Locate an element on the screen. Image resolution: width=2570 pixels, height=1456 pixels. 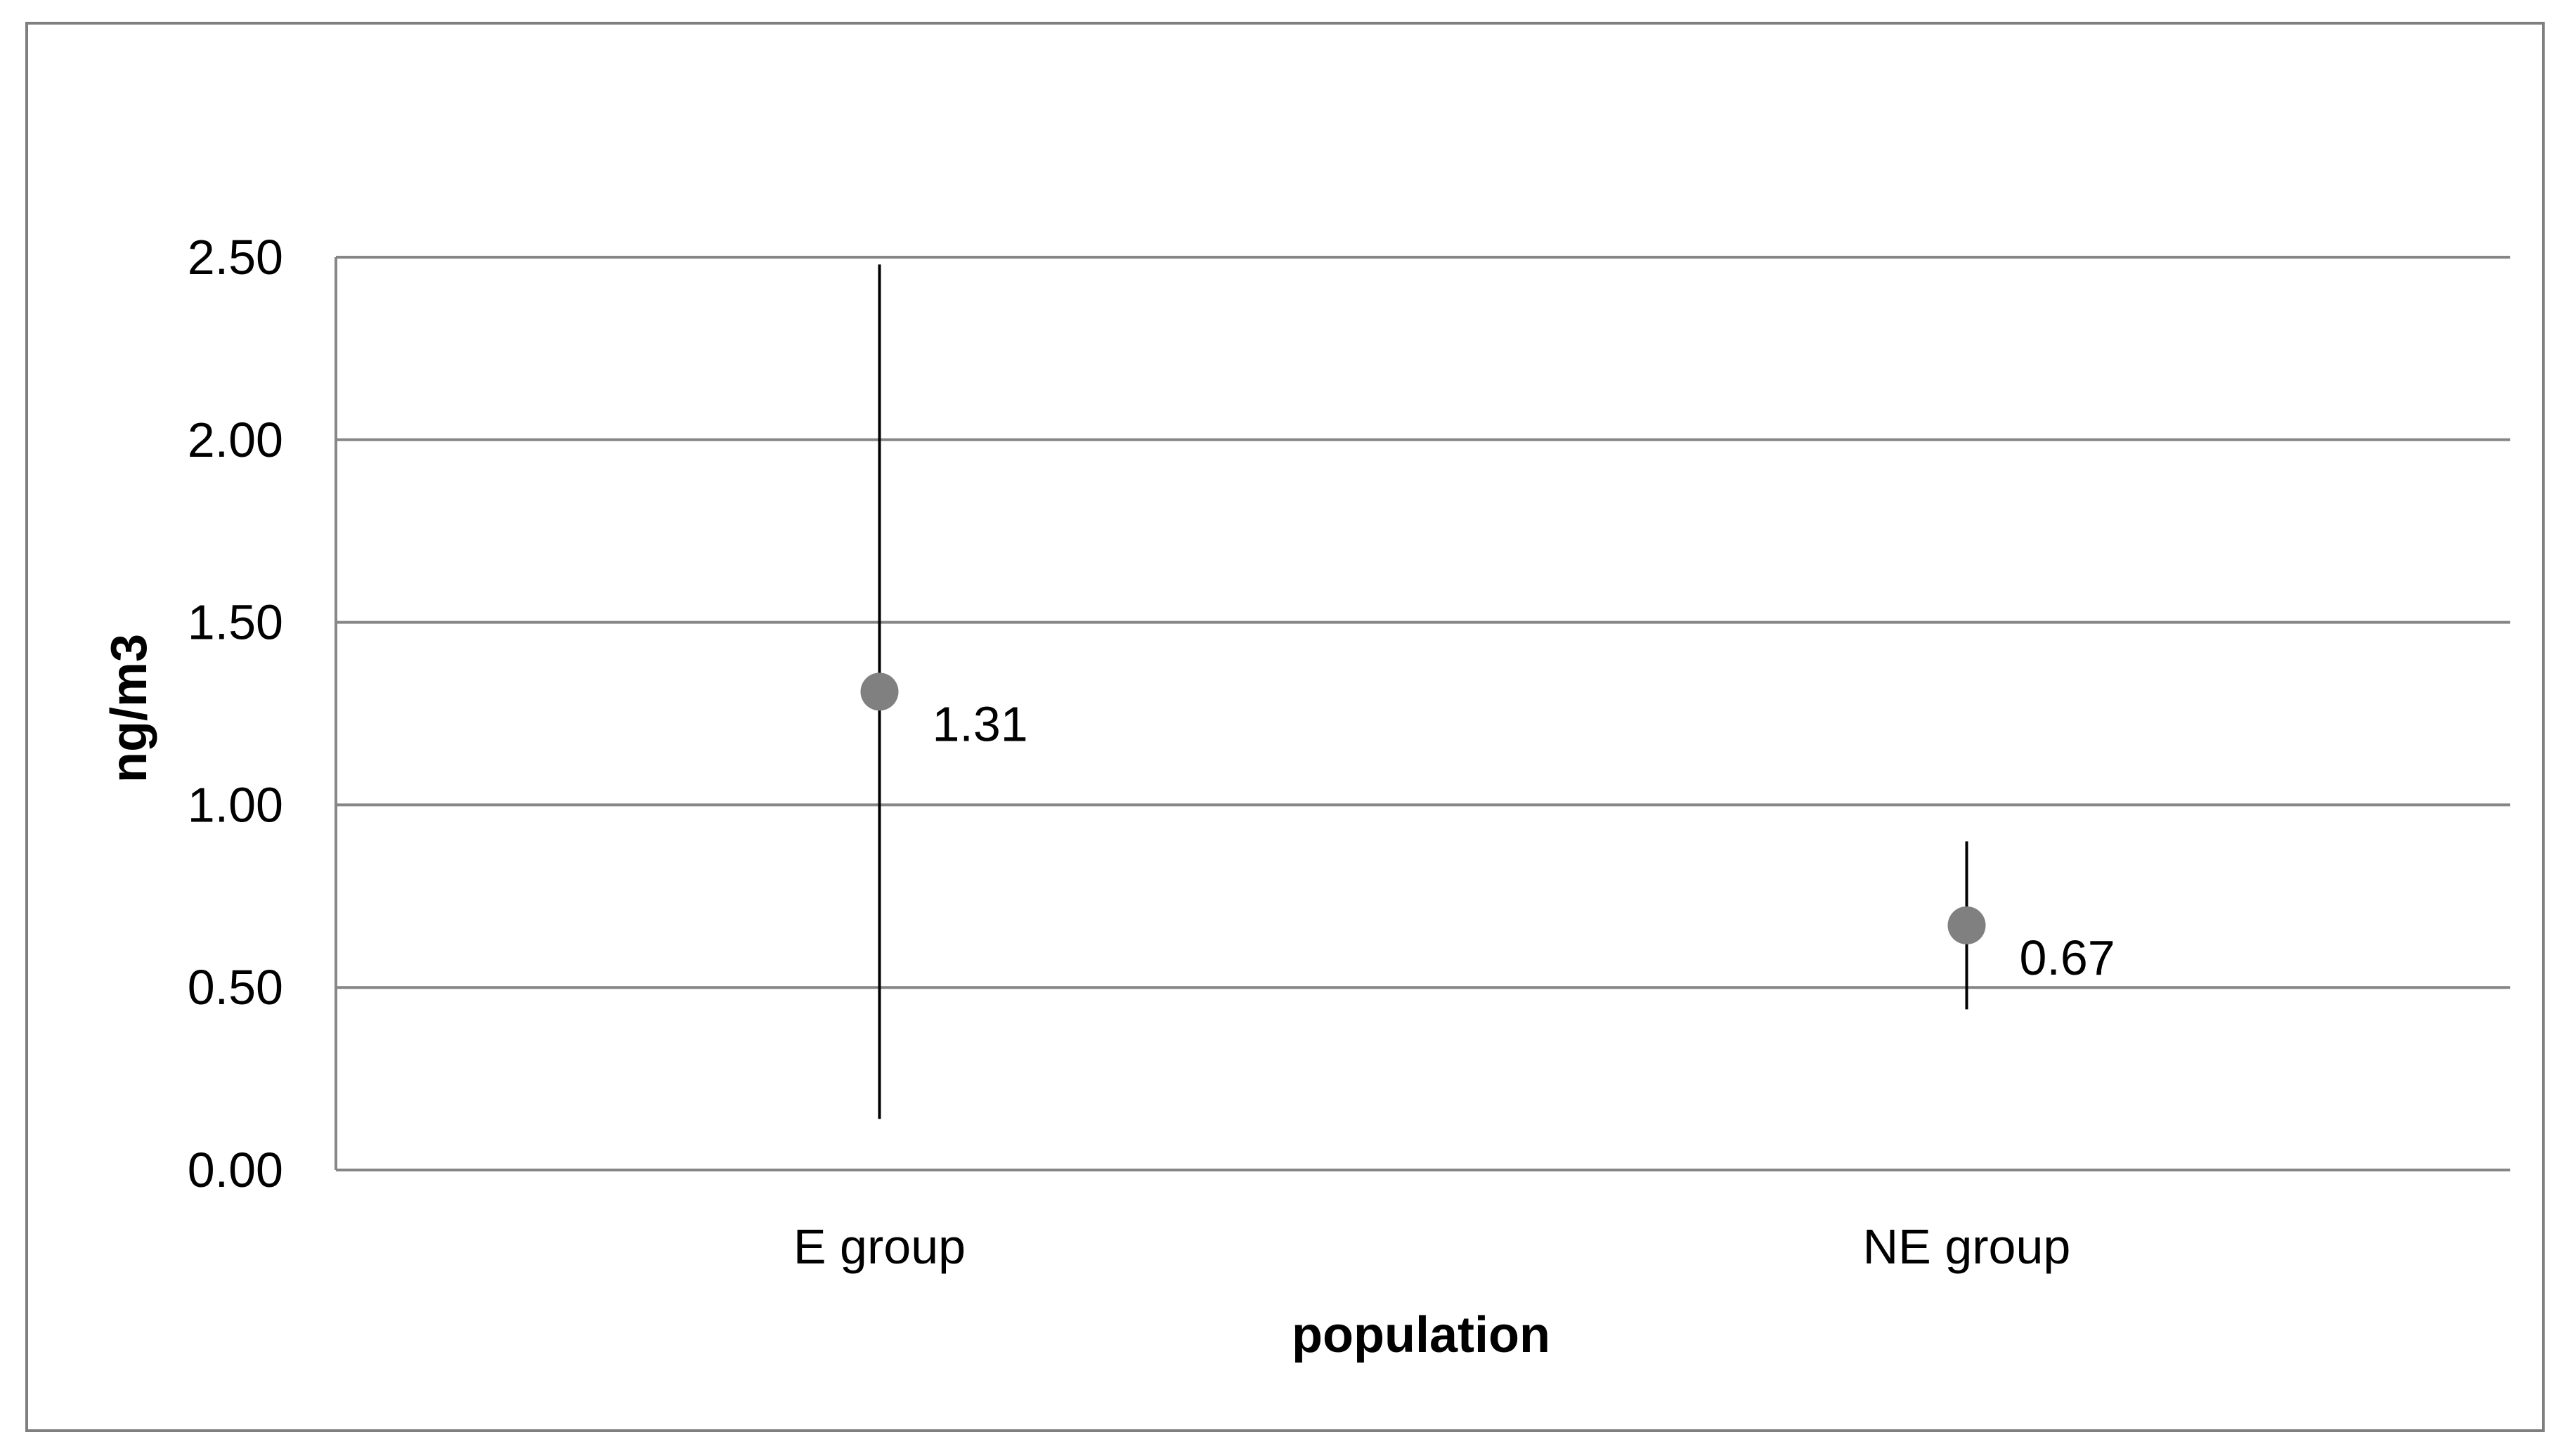
x-tick-label: E group is located at coordinates (880, 1247).